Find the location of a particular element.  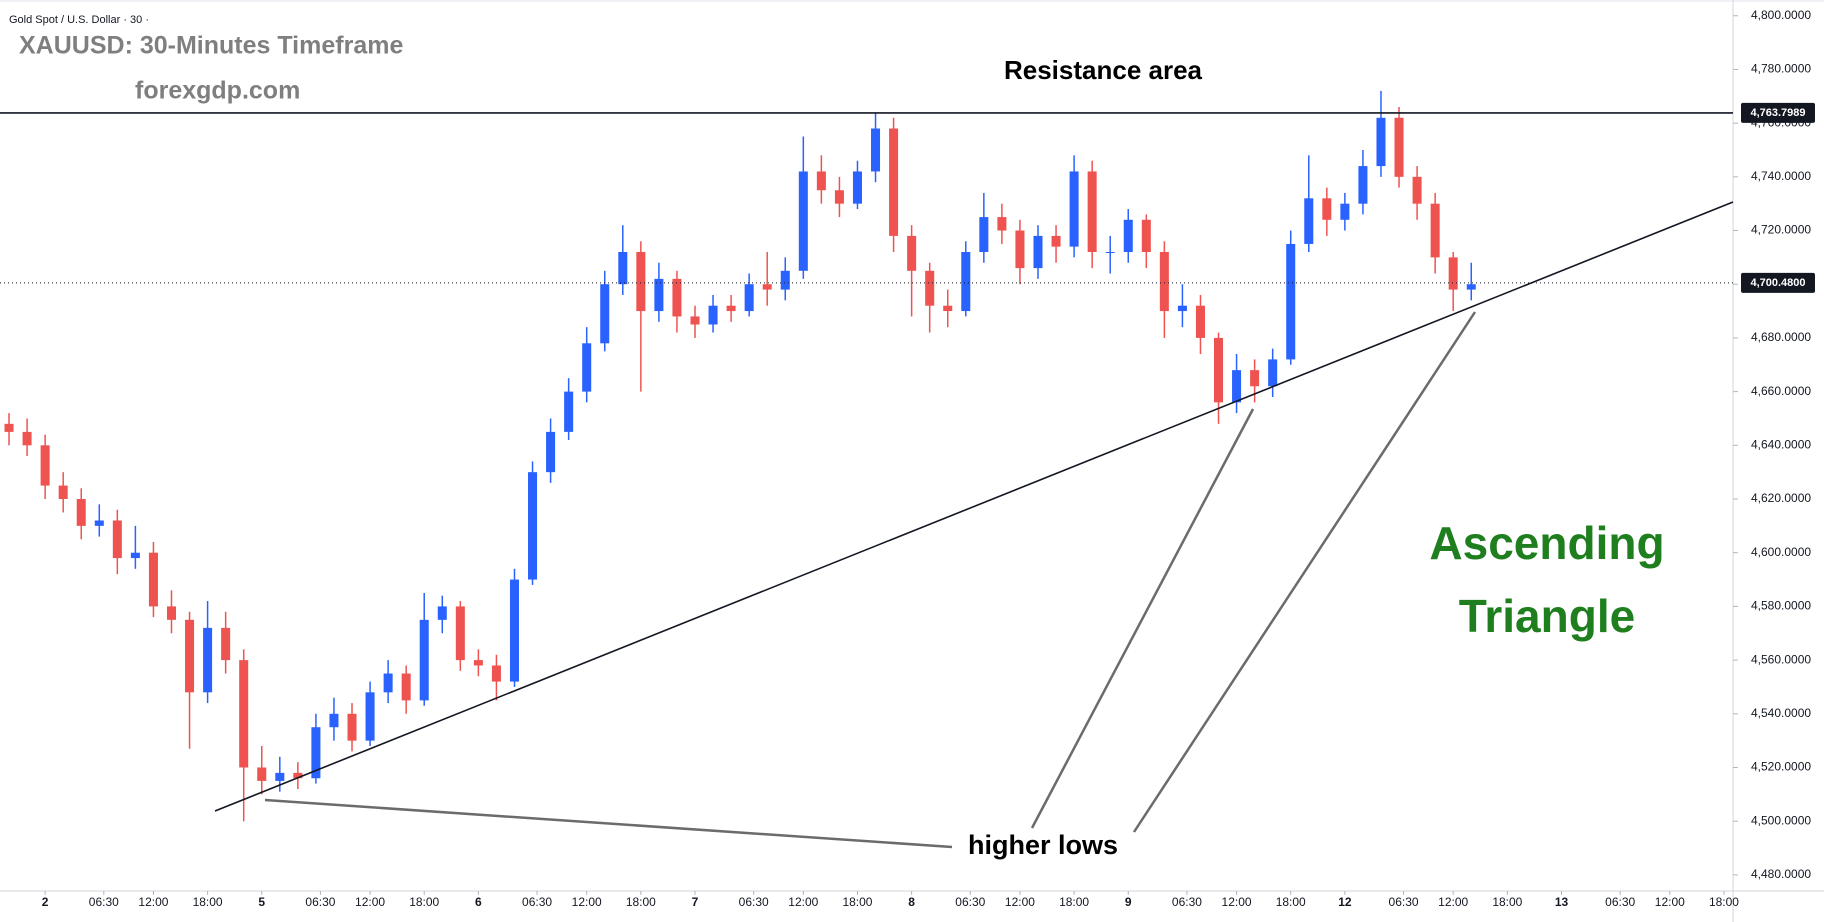

resistance-label: Resistance area is located at coordinates (1103, 70).